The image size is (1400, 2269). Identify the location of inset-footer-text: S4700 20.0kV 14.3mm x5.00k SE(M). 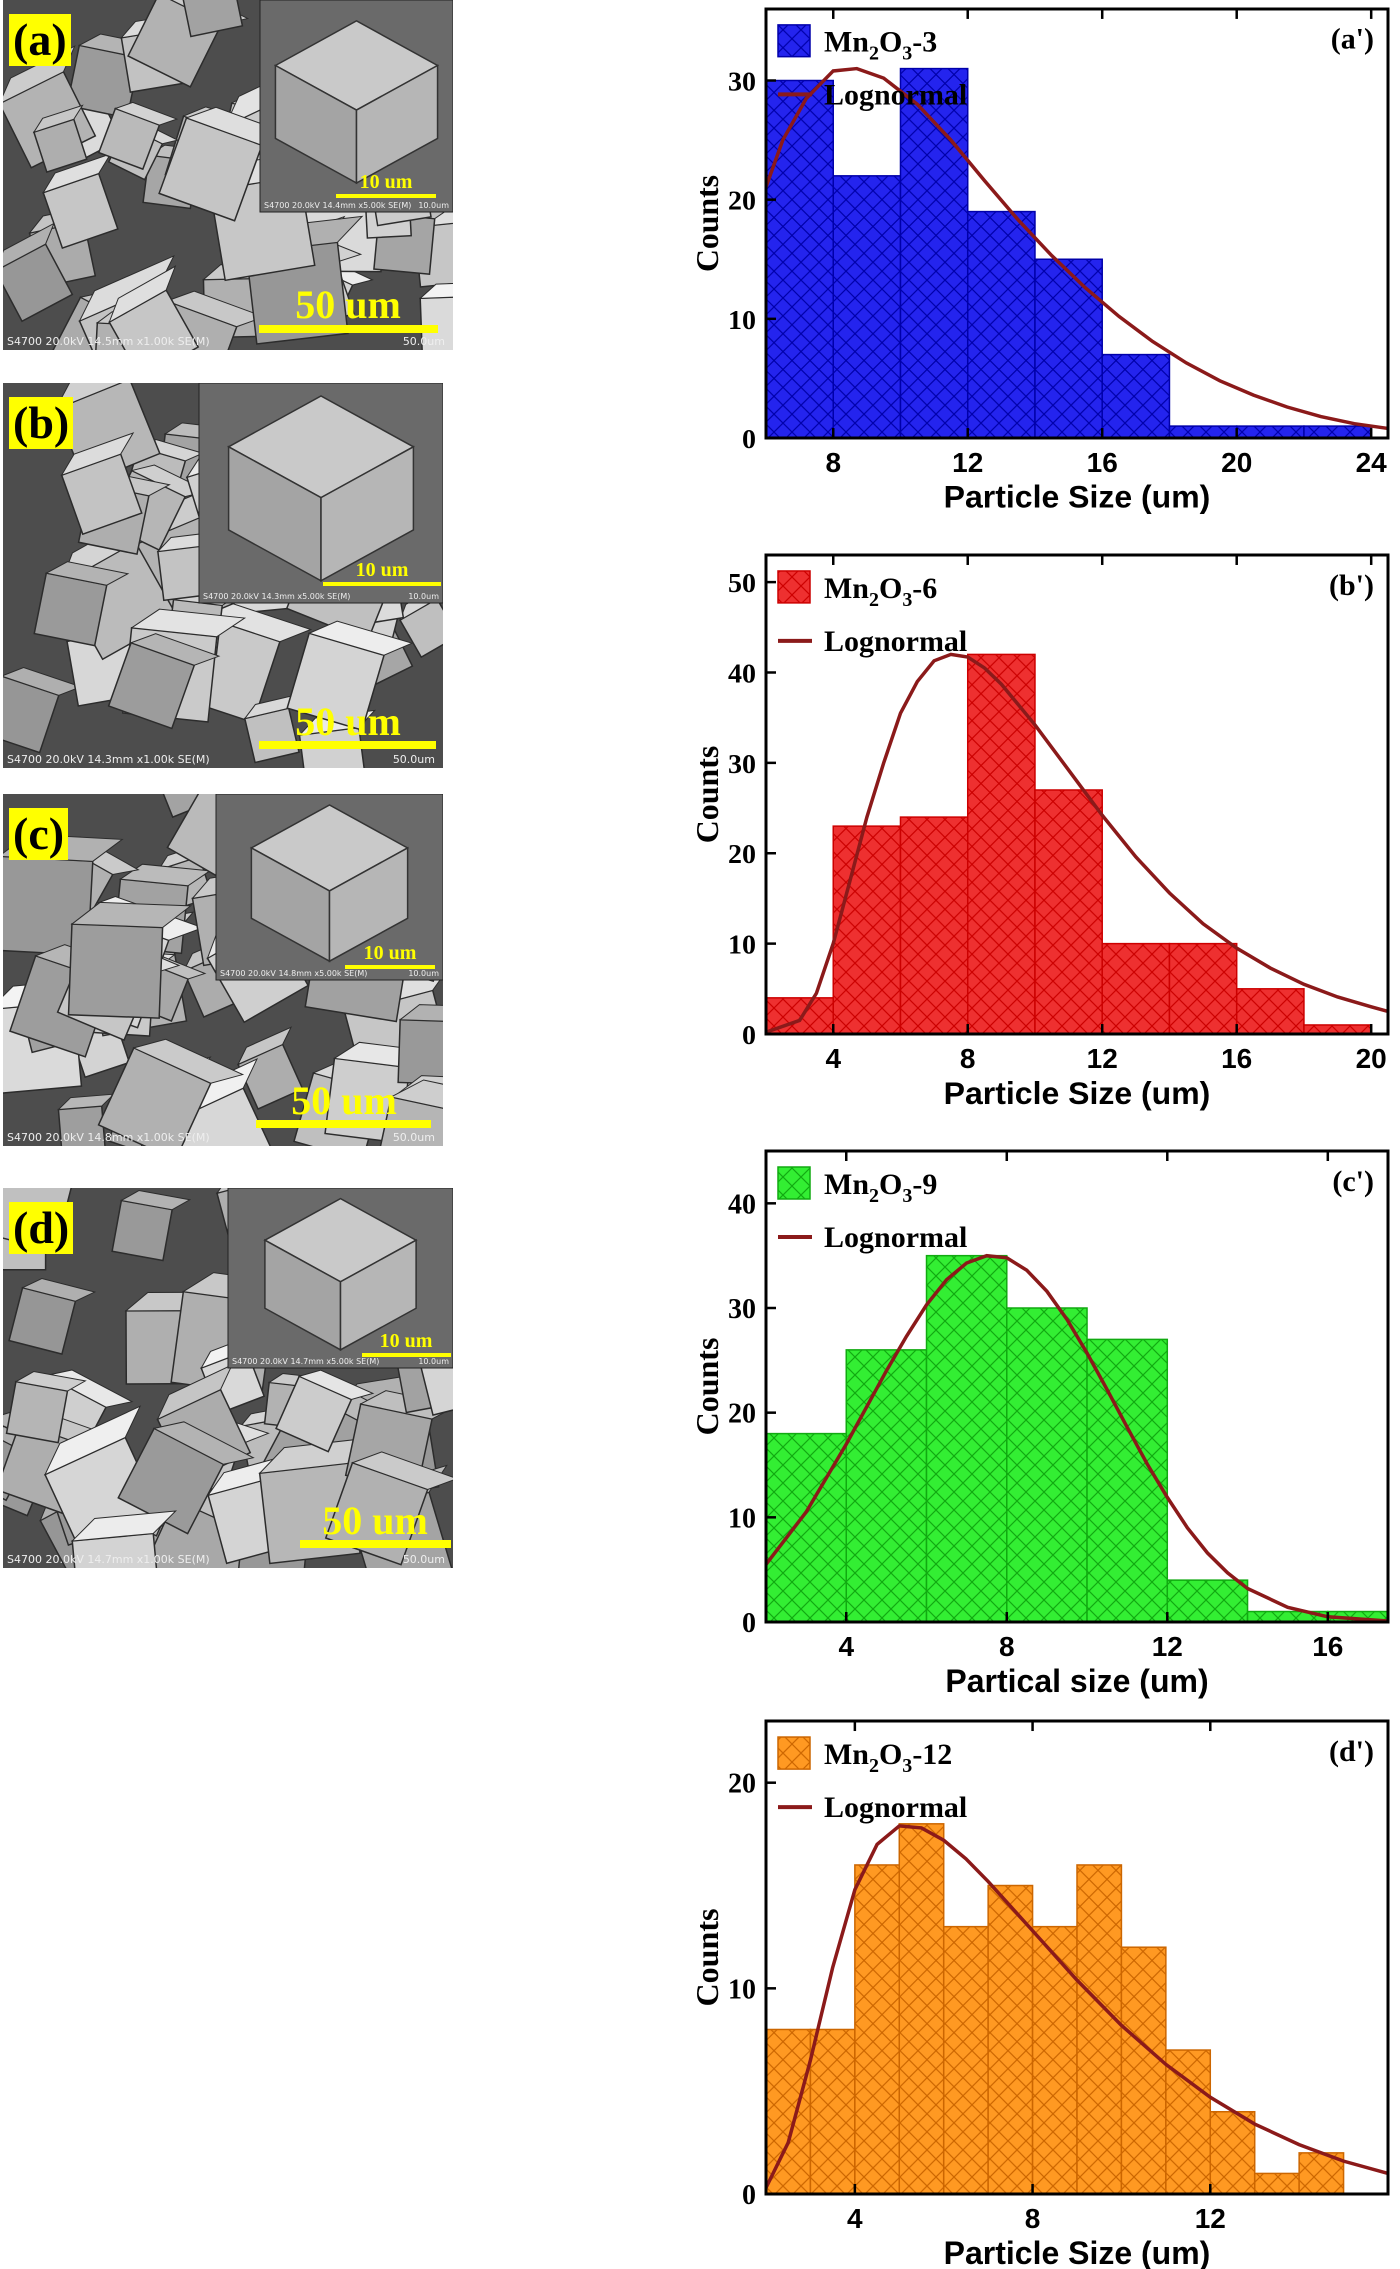
(276, 596).